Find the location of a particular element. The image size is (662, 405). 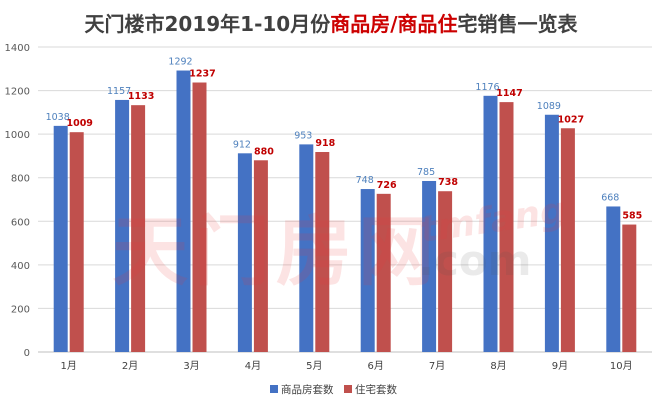

data-label: 748 is located at coordinates (365, 180).